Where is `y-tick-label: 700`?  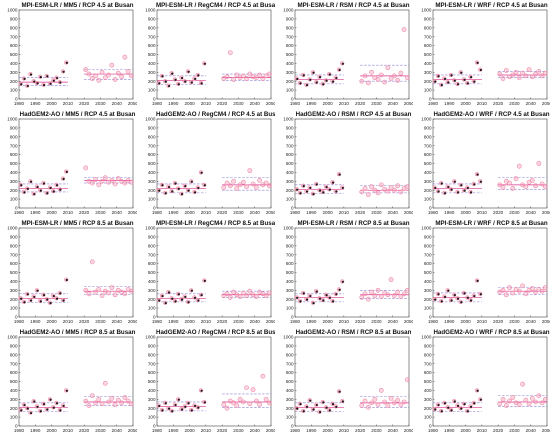 y-tick-label: 700 is located at coordinates (14, 363).